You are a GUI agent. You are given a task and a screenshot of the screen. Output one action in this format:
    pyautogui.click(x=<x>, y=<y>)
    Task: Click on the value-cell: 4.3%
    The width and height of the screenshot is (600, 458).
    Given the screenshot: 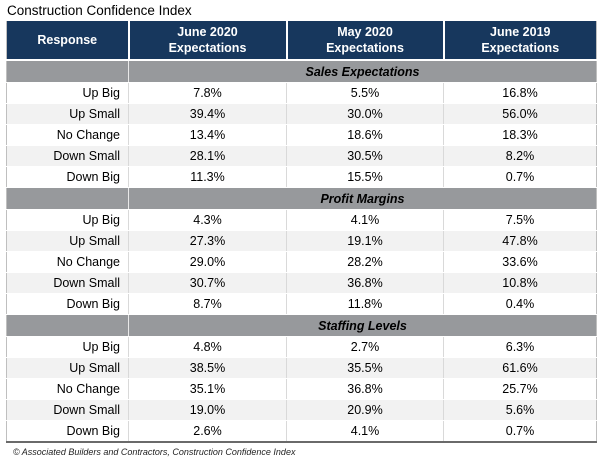 What is the action you would take?
    pyautogui.click(x=207, y=220)
    